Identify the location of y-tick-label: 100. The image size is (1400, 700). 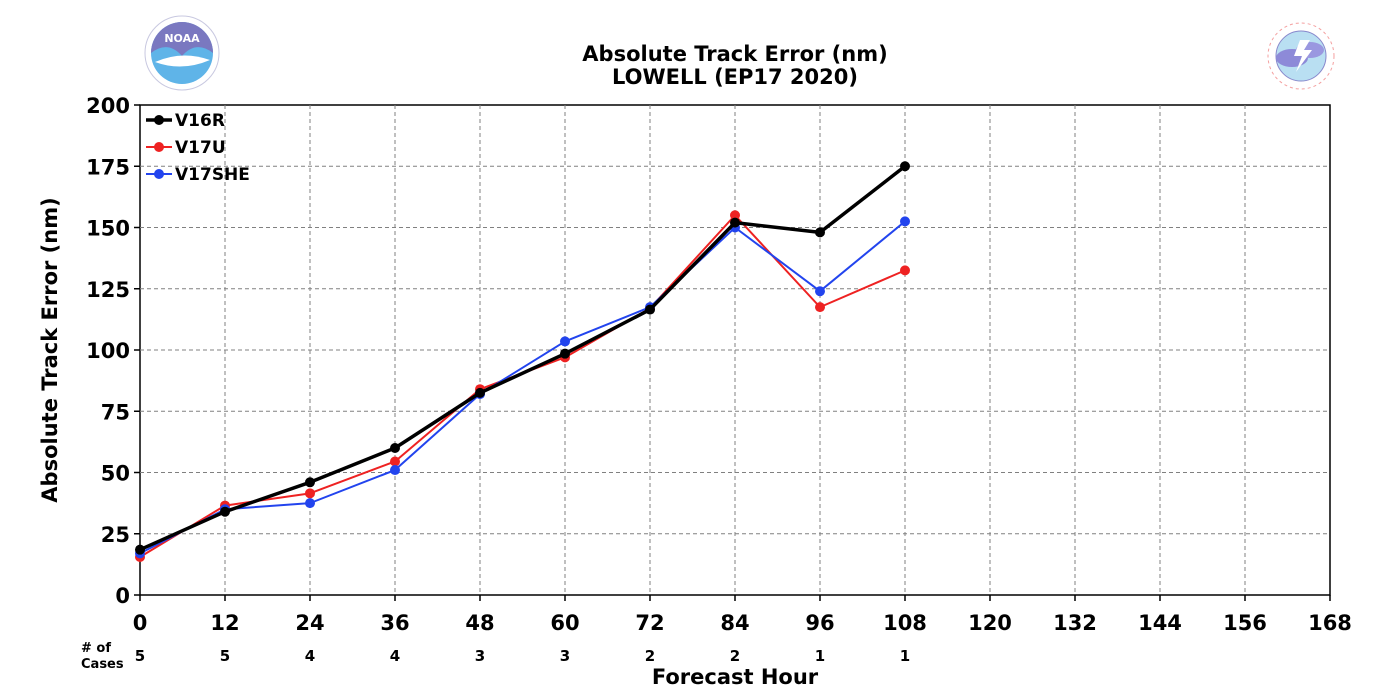
(108, 351).